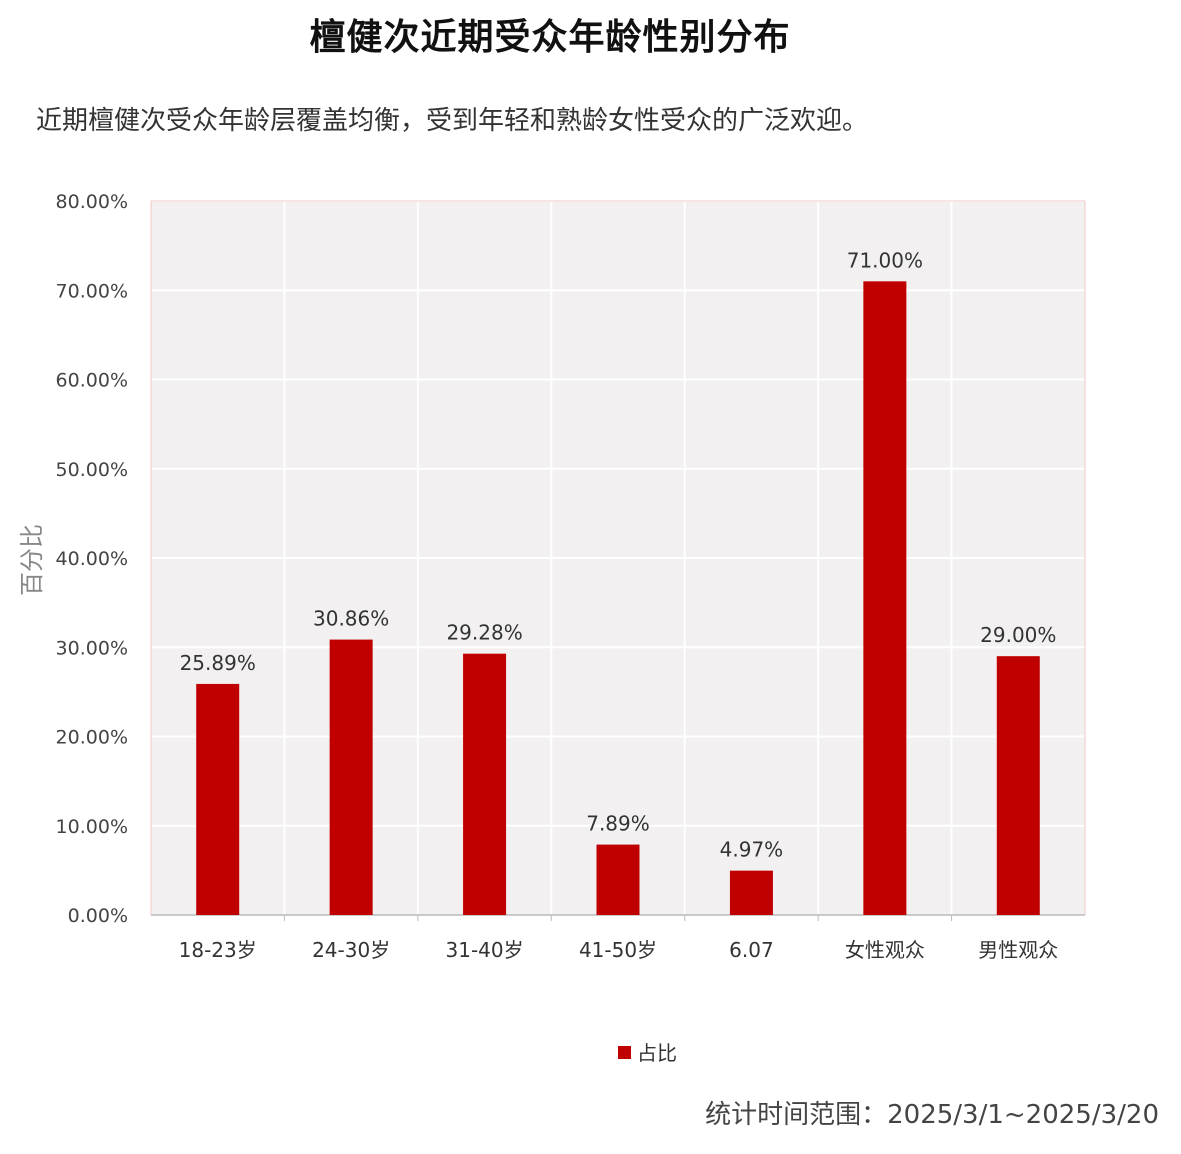 This screenshot has width=1181, height=1154. What do you see at coordinates (92, 291) in the screenshot?
I see `y-tick-label: 70.00%` at bounding box center [92, 291].